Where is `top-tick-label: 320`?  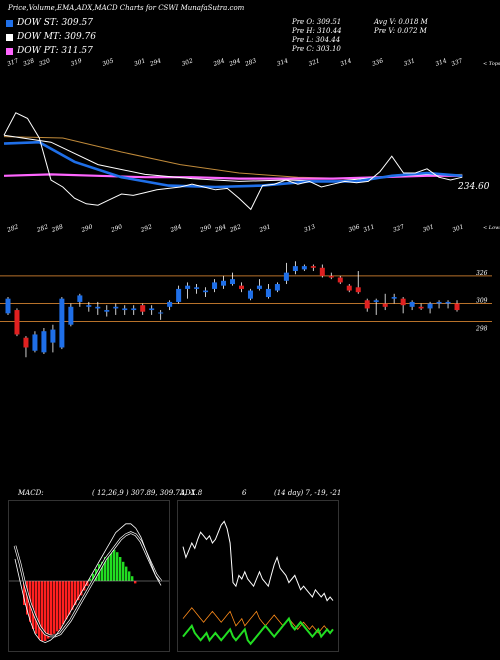
top-tick-label: 320 is located at coordinates (44, 62).